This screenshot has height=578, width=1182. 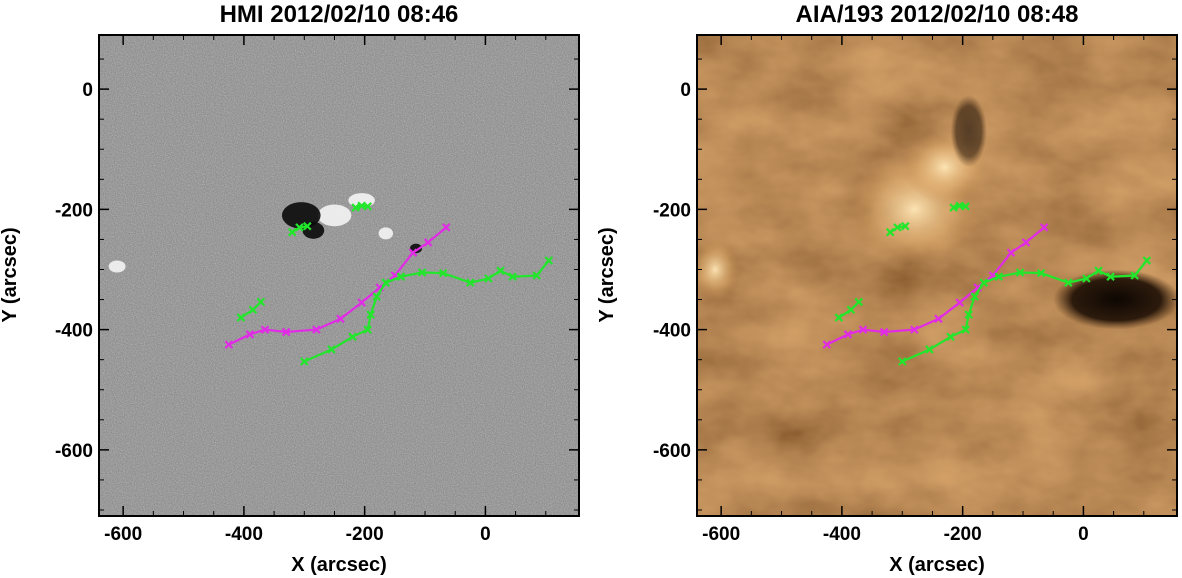 What do you see at coordinates (937, 14) in the screenshot?
I see `plot-title: AIA/193 2012/02/10 08:48` at bounding box center [937, 14].